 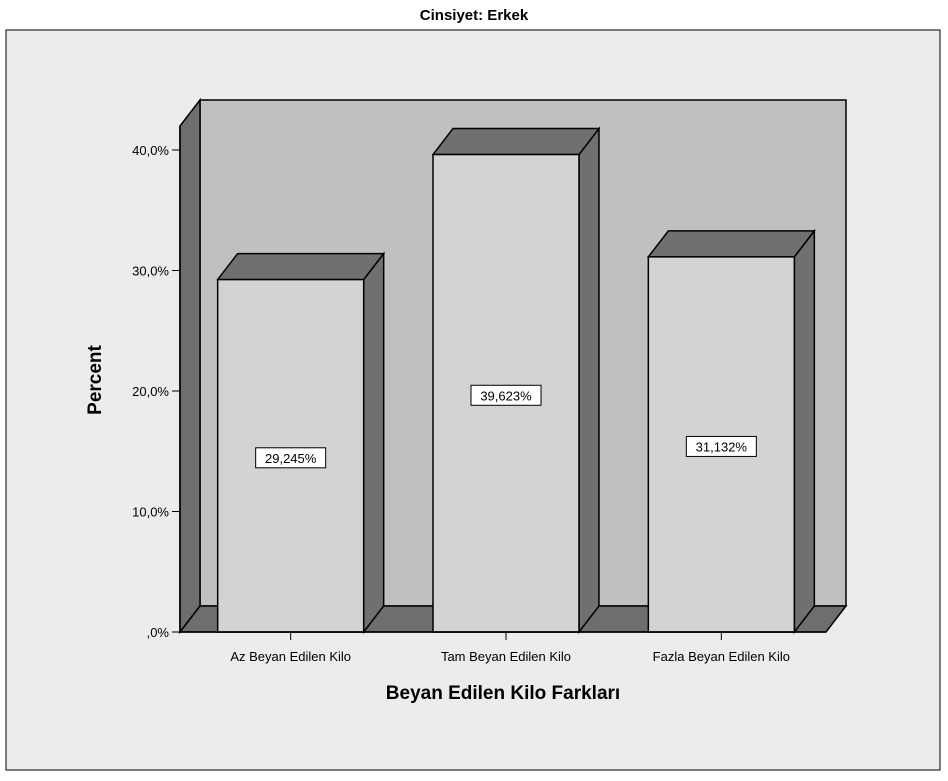 What do you see at coordinates (150, 391) in the screenshot?
I see `y-tick-label: 20,0%` at bounding box center [150, 391].